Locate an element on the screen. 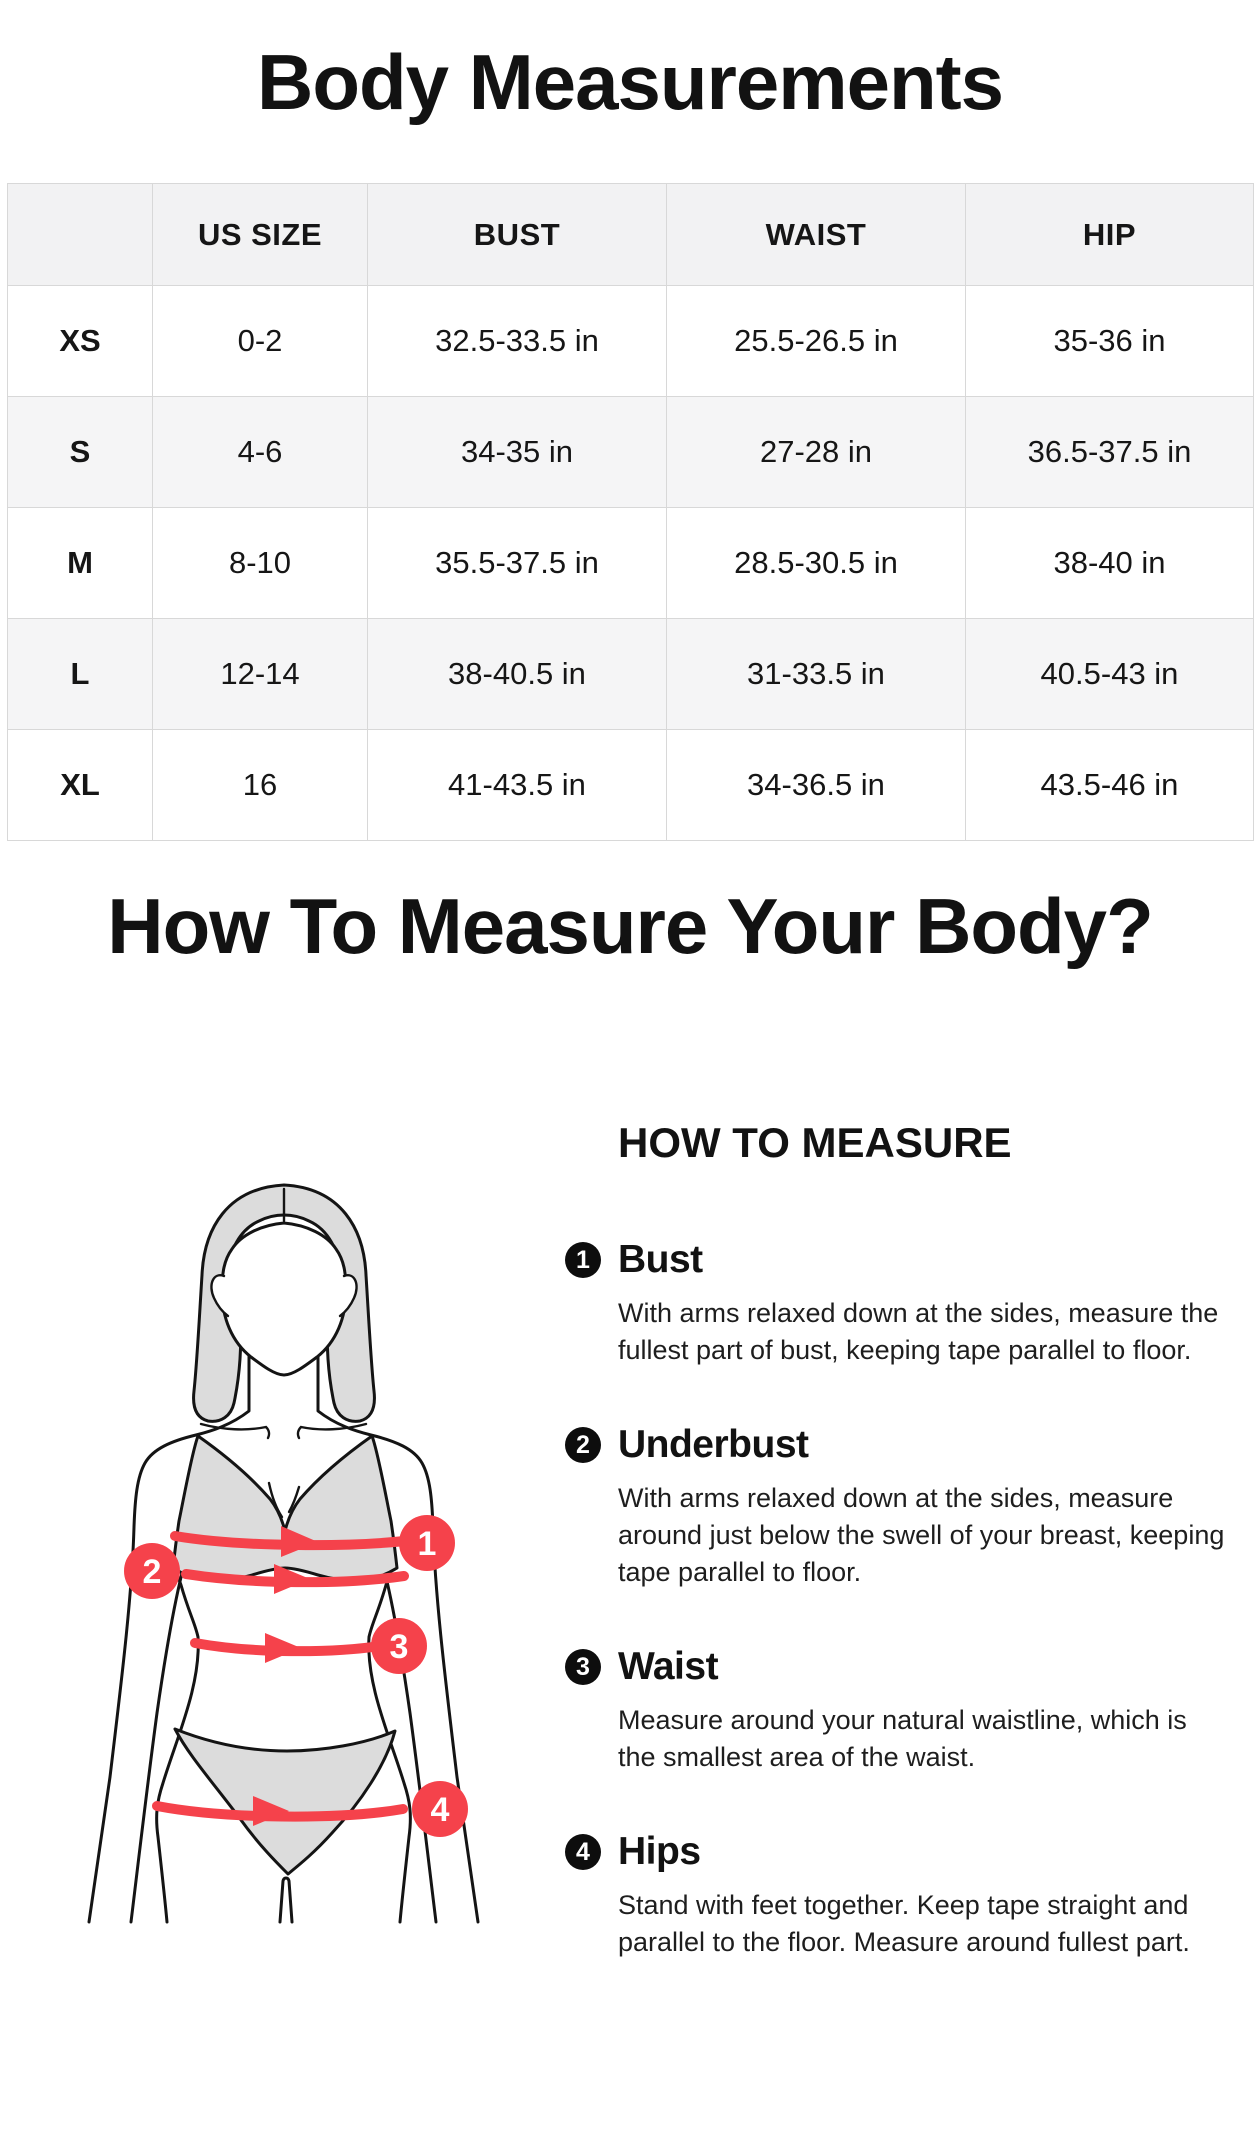 The width and height of the screenshot is (1260, 2143). waist-cell: 31-33.5 in is located at coordinates (816, 674).